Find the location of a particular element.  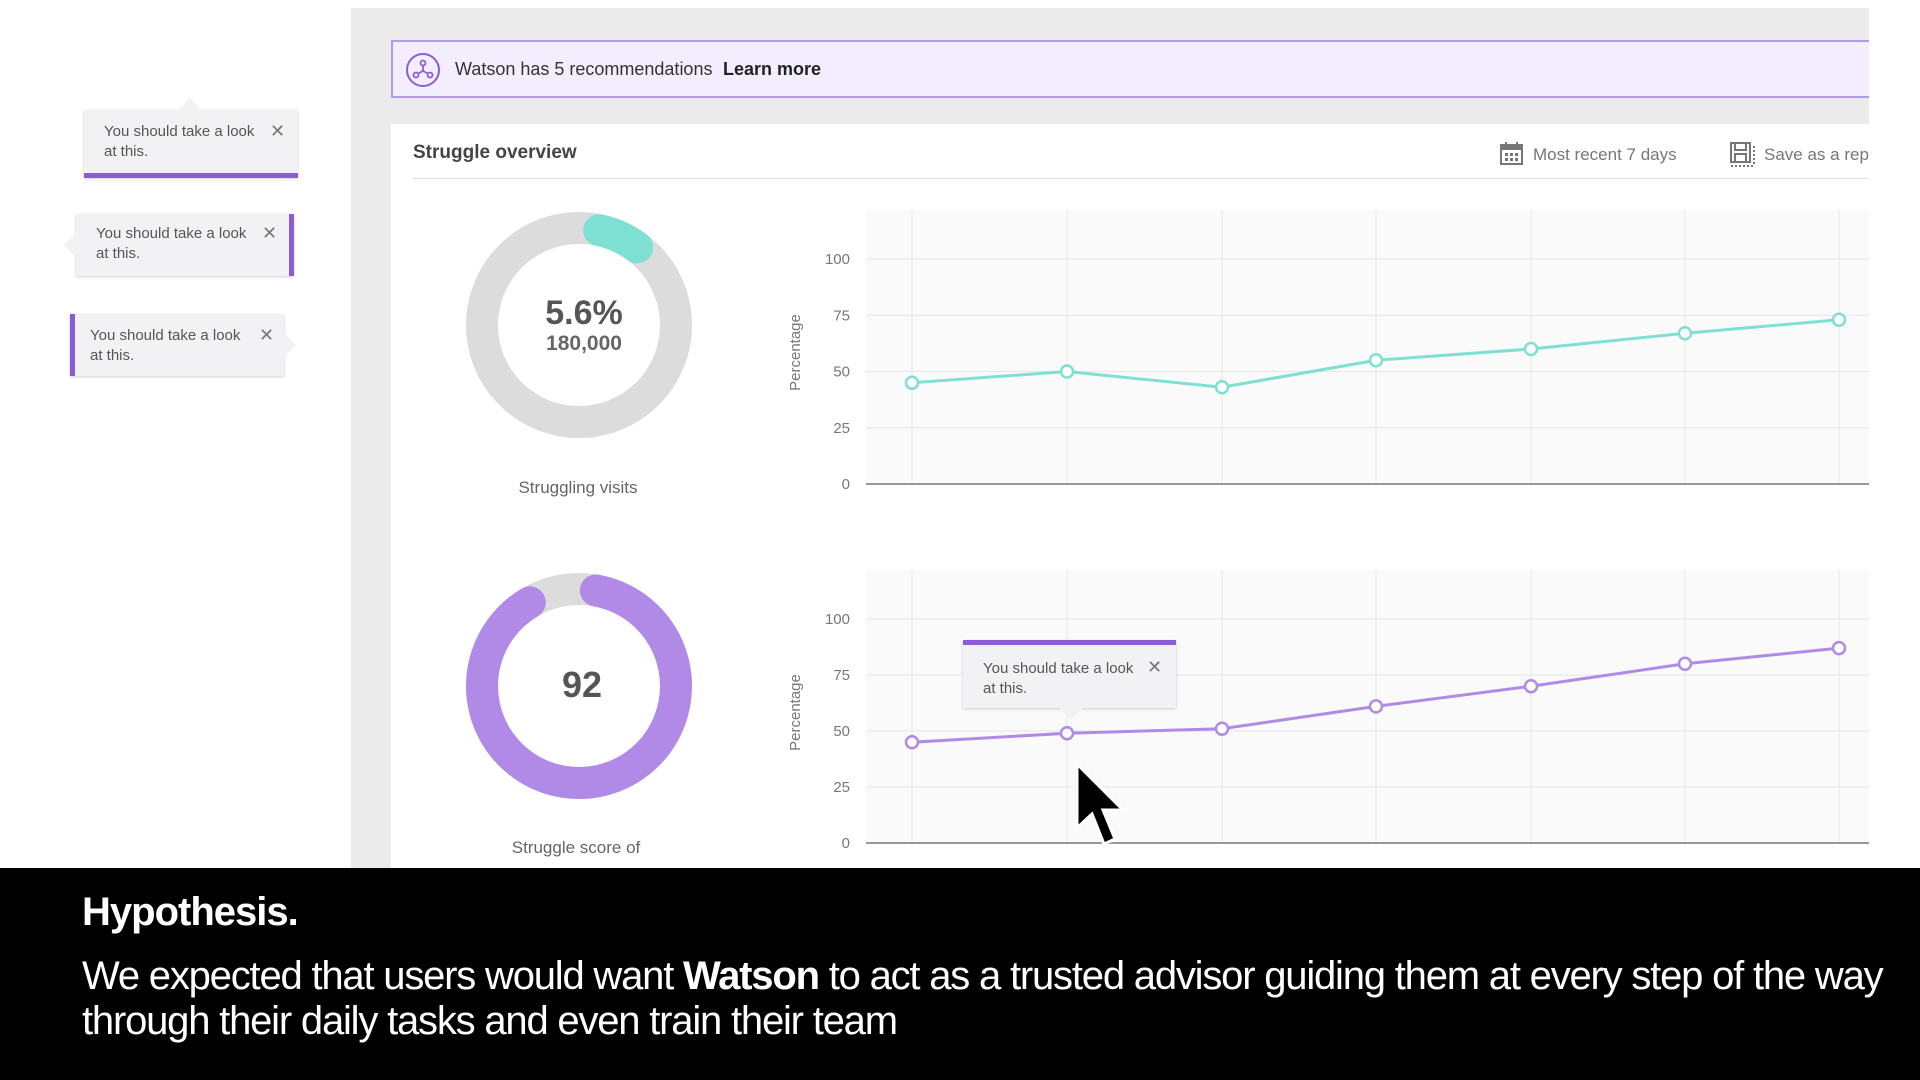

watson-icon is located at coordinates (423, 70).